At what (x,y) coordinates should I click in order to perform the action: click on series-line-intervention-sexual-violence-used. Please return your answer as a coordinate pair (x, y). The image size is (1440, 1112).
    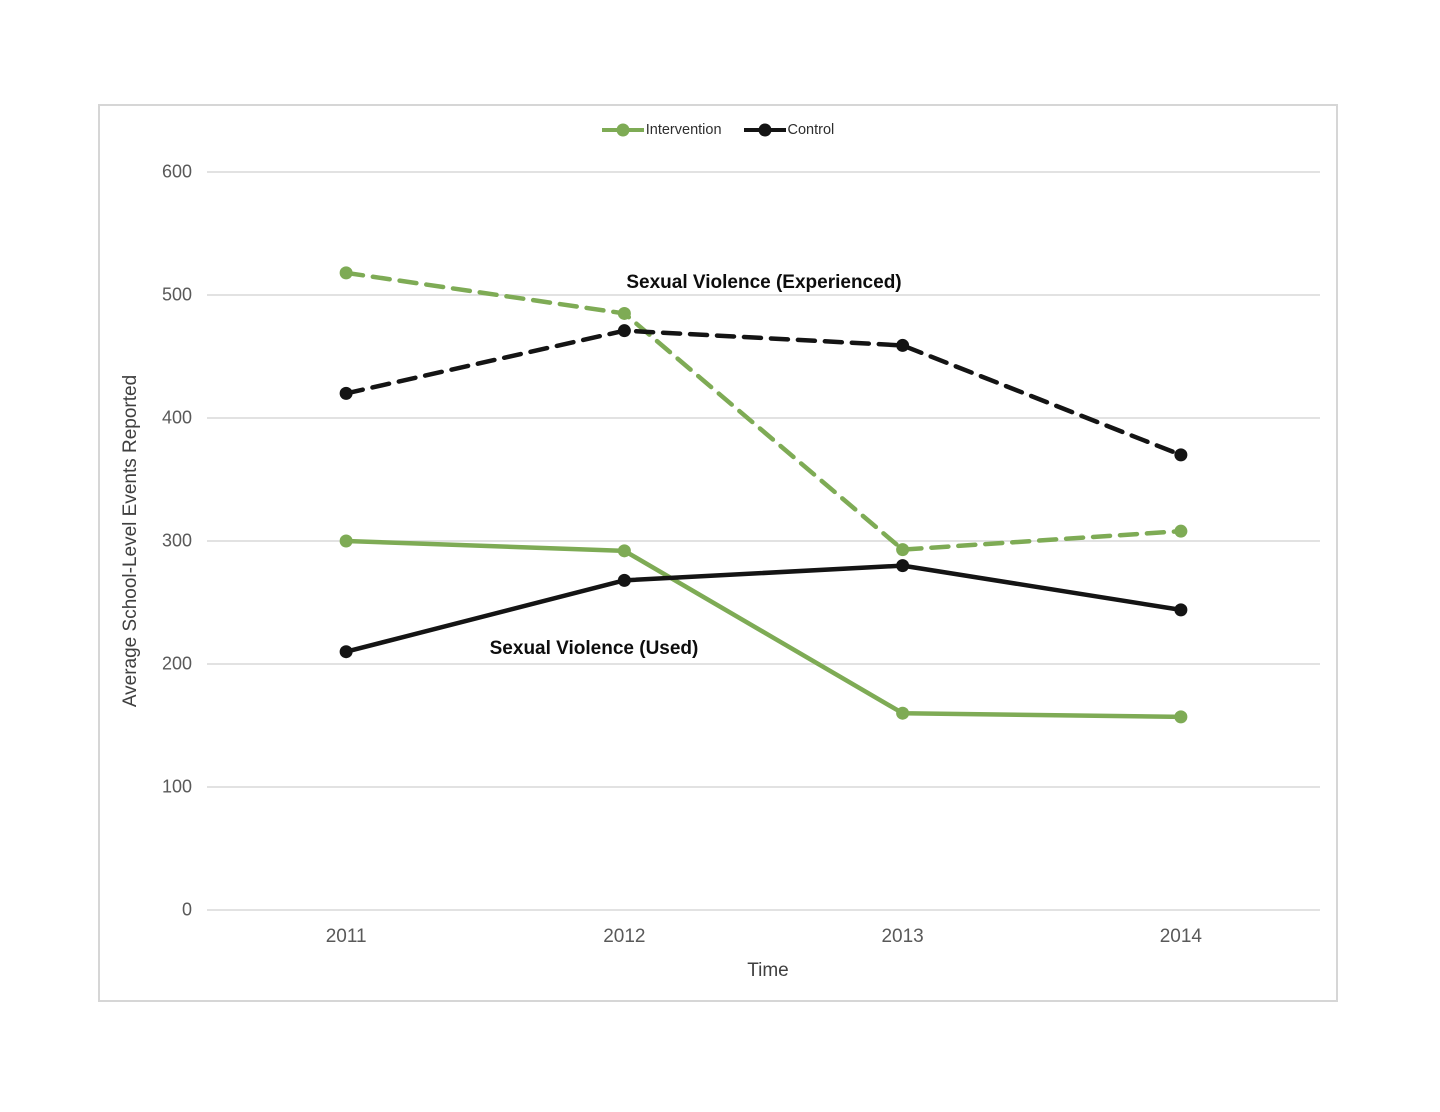
    Looking at the image, I should click on (763, 629).